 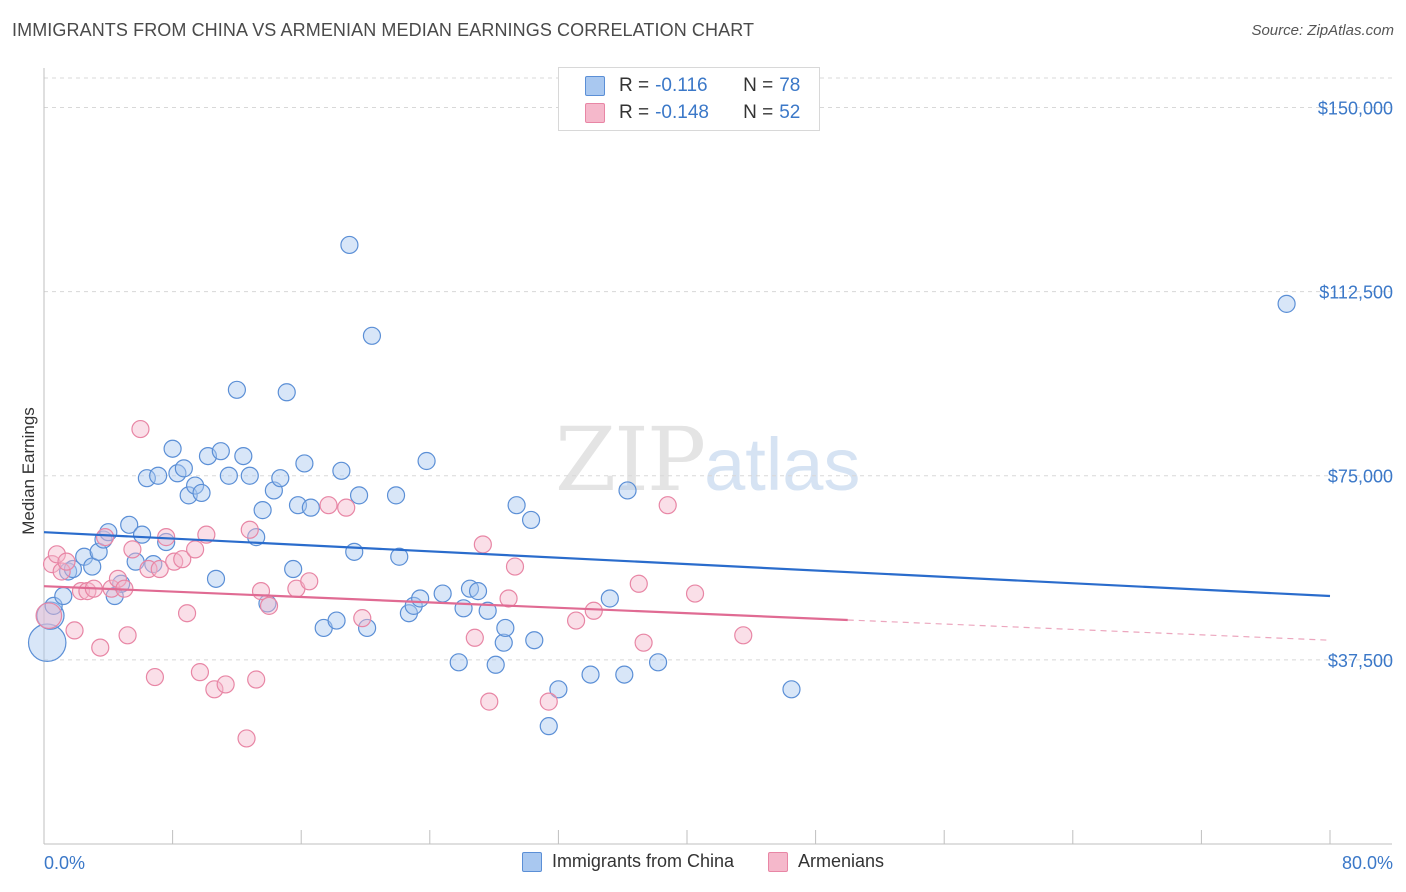 I want to click on watermark-atlas: atlas, so click(x=782, y=464).